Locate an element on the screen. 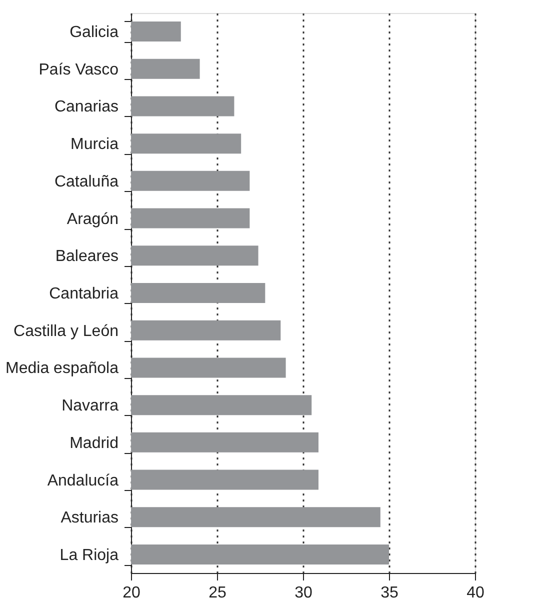 The height and width of the screenshot is (607, 537). x-tick-label: 25 is located at coordinates (217, 593).